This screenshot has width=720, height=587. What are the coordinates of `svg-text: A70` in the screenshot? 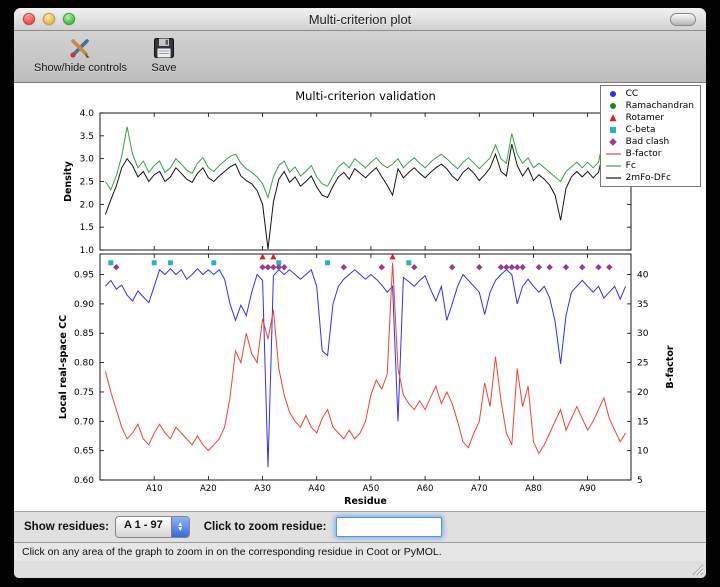 It's located at (479, 489).